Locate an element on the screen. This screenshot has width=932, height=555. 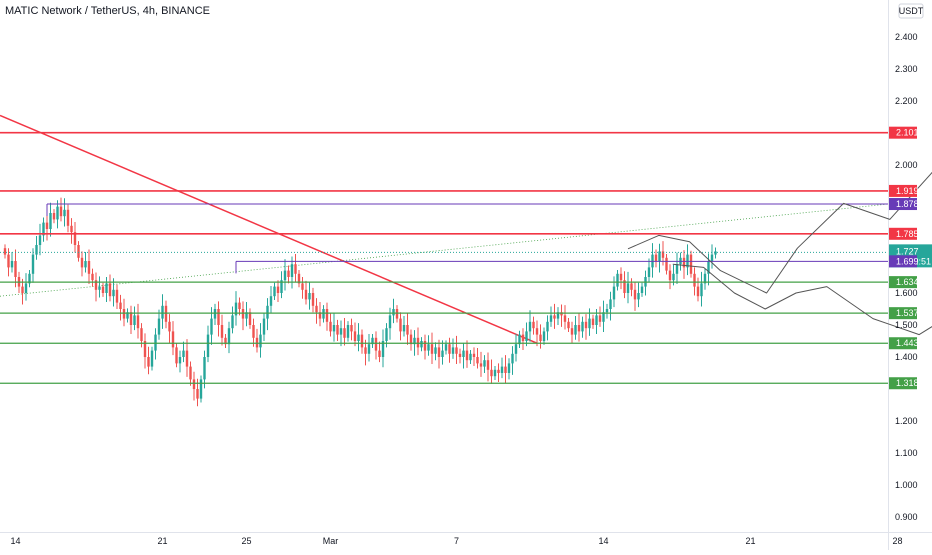
level-price-label: 1.919 is located at coordinates (907, 191).